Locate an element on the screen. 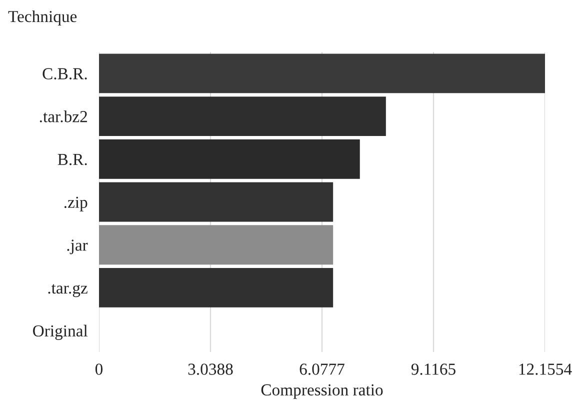 Image resolution: width=586 pixels, height=410 pixels. x-tick-label: 0 is located at coordinates (99, 369).